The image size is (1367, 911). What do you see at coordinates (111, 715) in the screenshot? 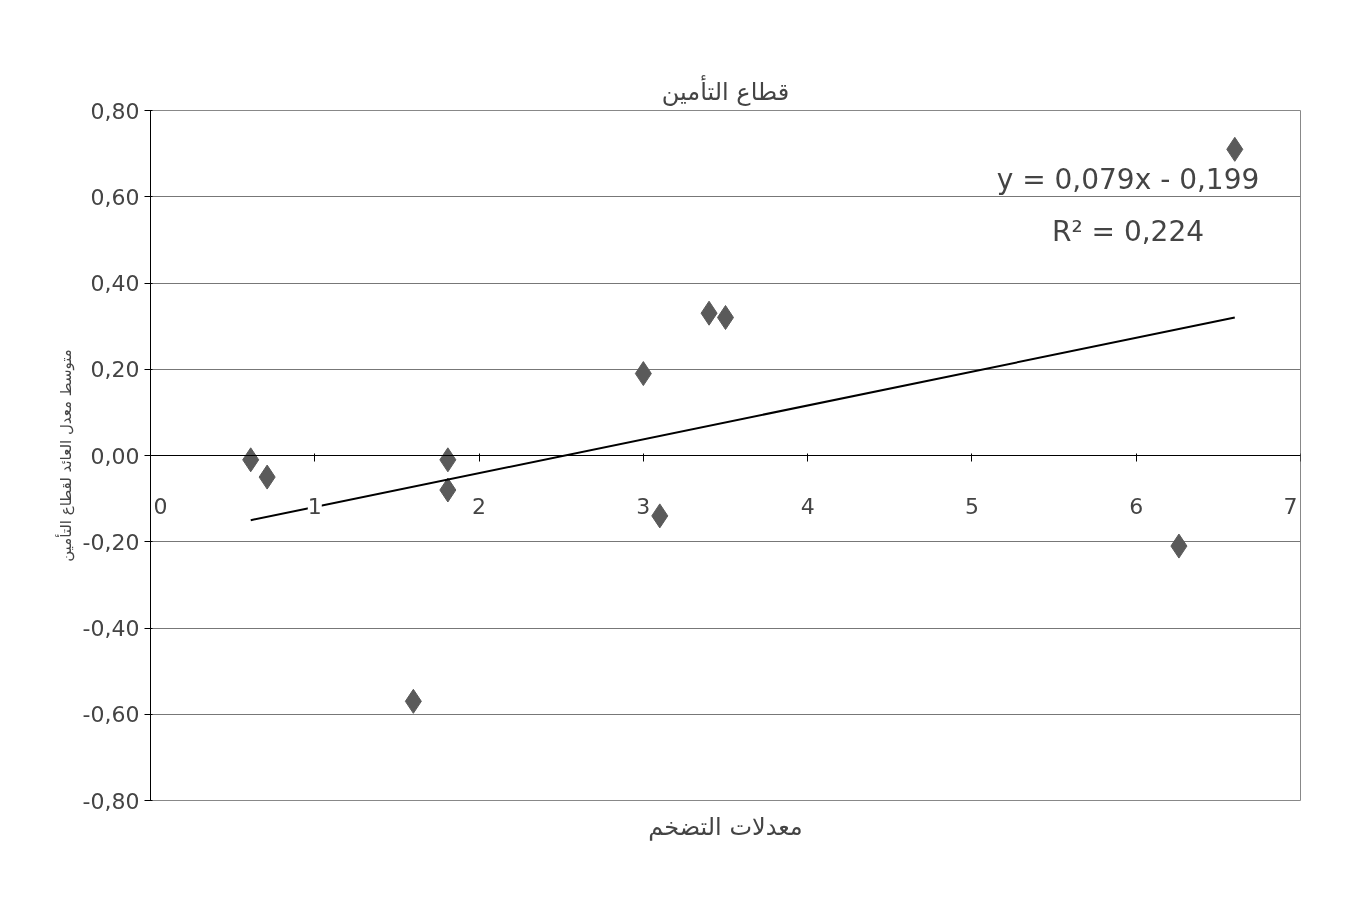
I see `y-tick-label: -0,60` at bounding box center [111, 715].